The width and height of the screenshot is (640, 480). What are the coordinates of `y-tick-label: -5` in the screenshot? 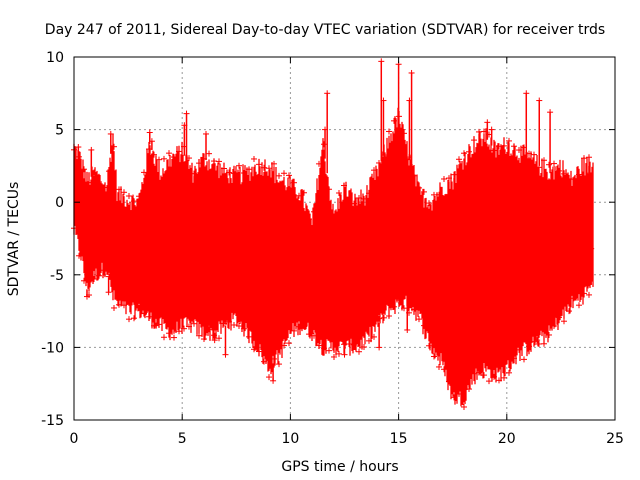 It's located at (57, 276).